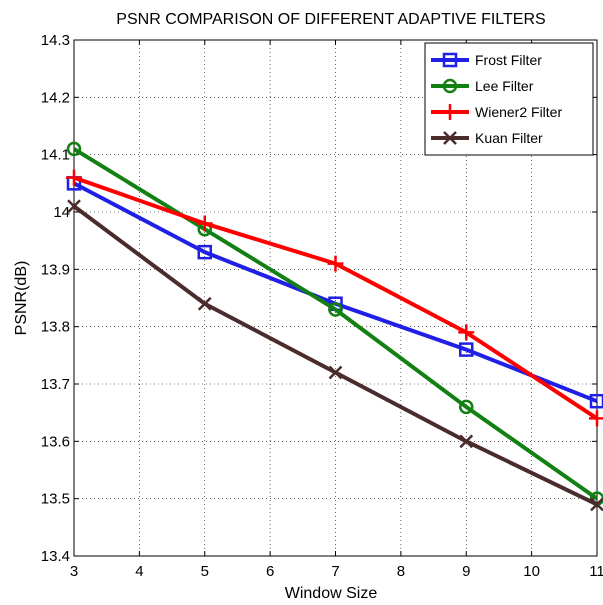 The height and width of the screenshot is (605, 603). What do you see at coordinates (335, 571) in the screenshot?
I see `x-tick-label: 7` at bounding box center [335, 571].